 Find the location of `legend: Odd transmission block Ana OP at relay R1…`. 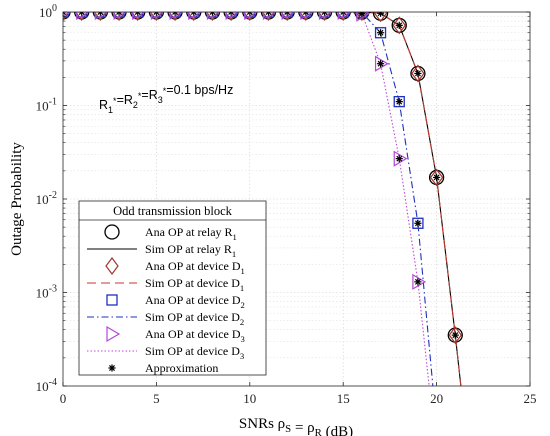

legend: Odd transmission block Ana OP at relay R1… is located at coordinates (172, 288).